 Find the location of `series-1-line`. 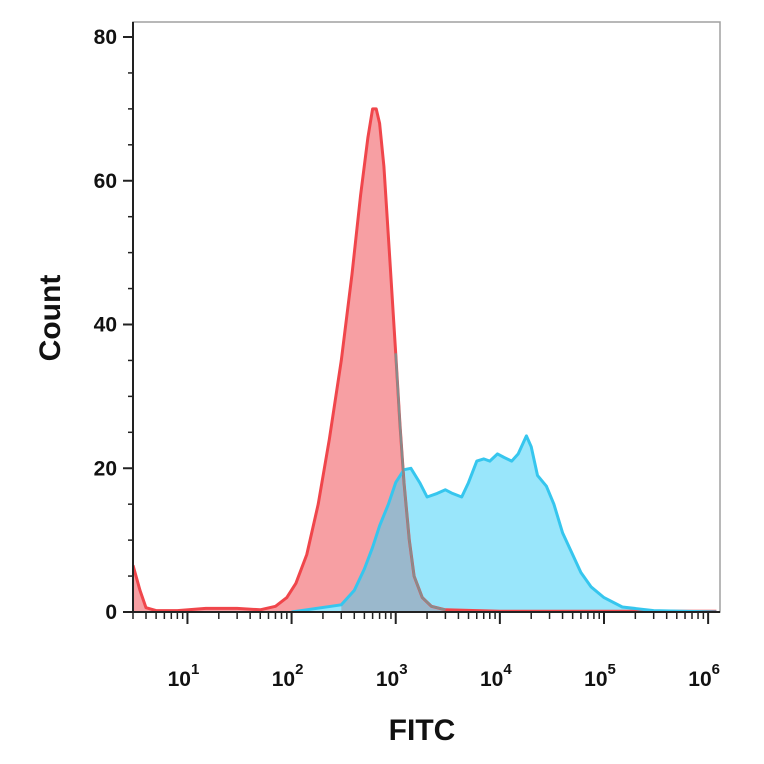

series-1-line is located at coordinates (504, 523).